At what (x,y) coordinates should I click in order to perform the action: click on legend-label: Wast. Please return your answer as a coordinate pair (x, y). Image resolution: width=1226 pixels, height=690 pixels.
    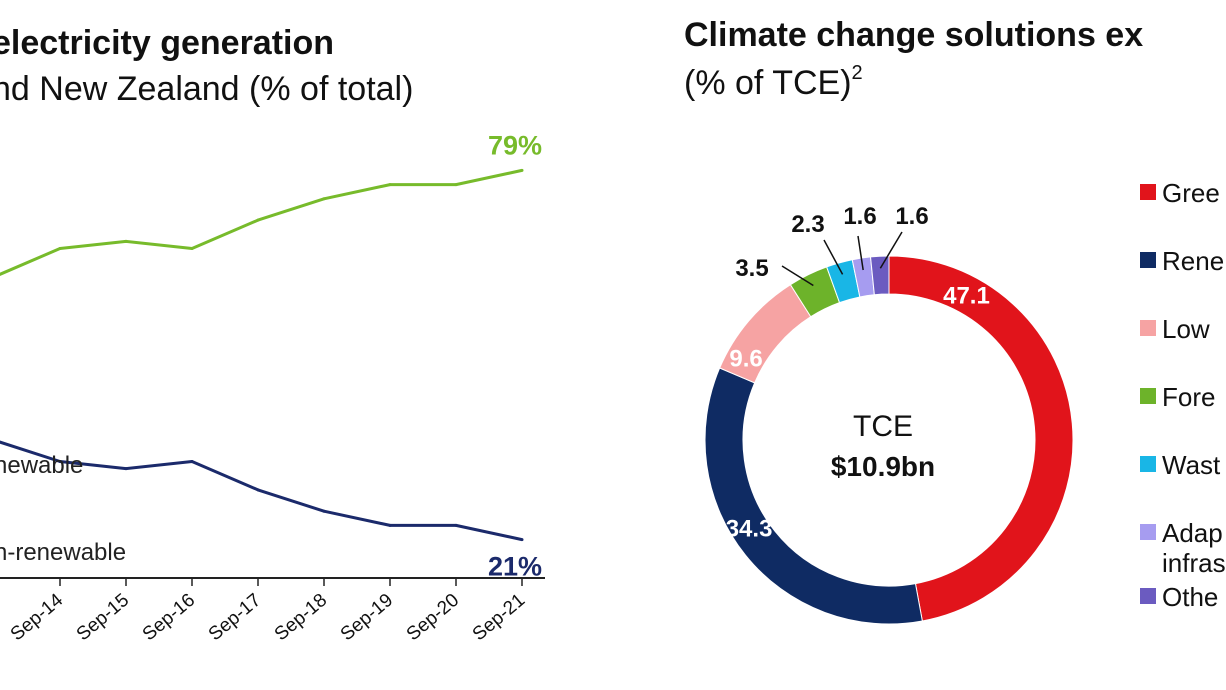
    Looking at the image, I should click on (1191, 465).